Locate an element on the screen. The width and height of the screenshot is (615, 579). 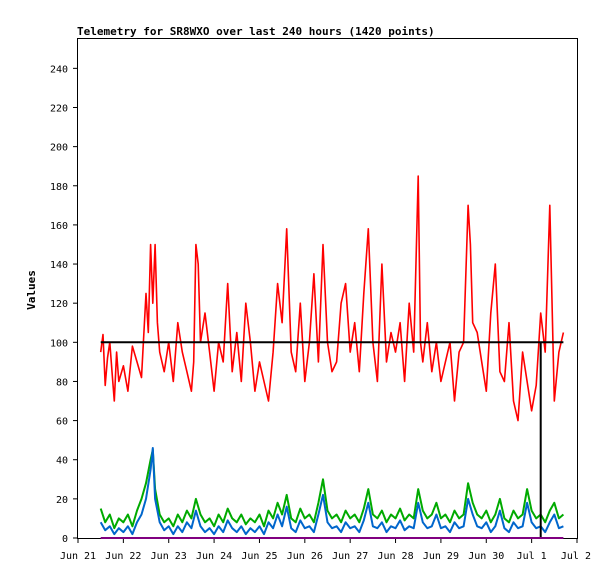
x-tick-label: Jun 25 is located at coordinates (259, 556).